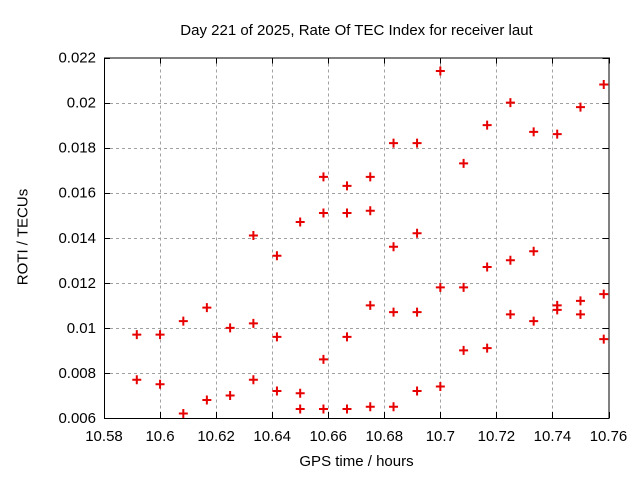 This screenshot has height=480, width=640. Describe the element at coordinates (497, 436) in the screenshot. I see `x-tick-label: 10.72` at that location.